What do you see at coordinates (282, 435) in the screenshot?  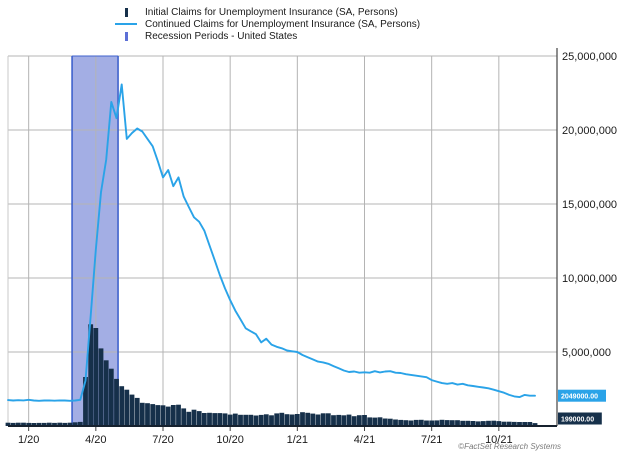 I see `x-axis: 1/20 4/20 7/20 10/20 1/21 4/21 7/21 10/21` at bounding box center [282, 435].